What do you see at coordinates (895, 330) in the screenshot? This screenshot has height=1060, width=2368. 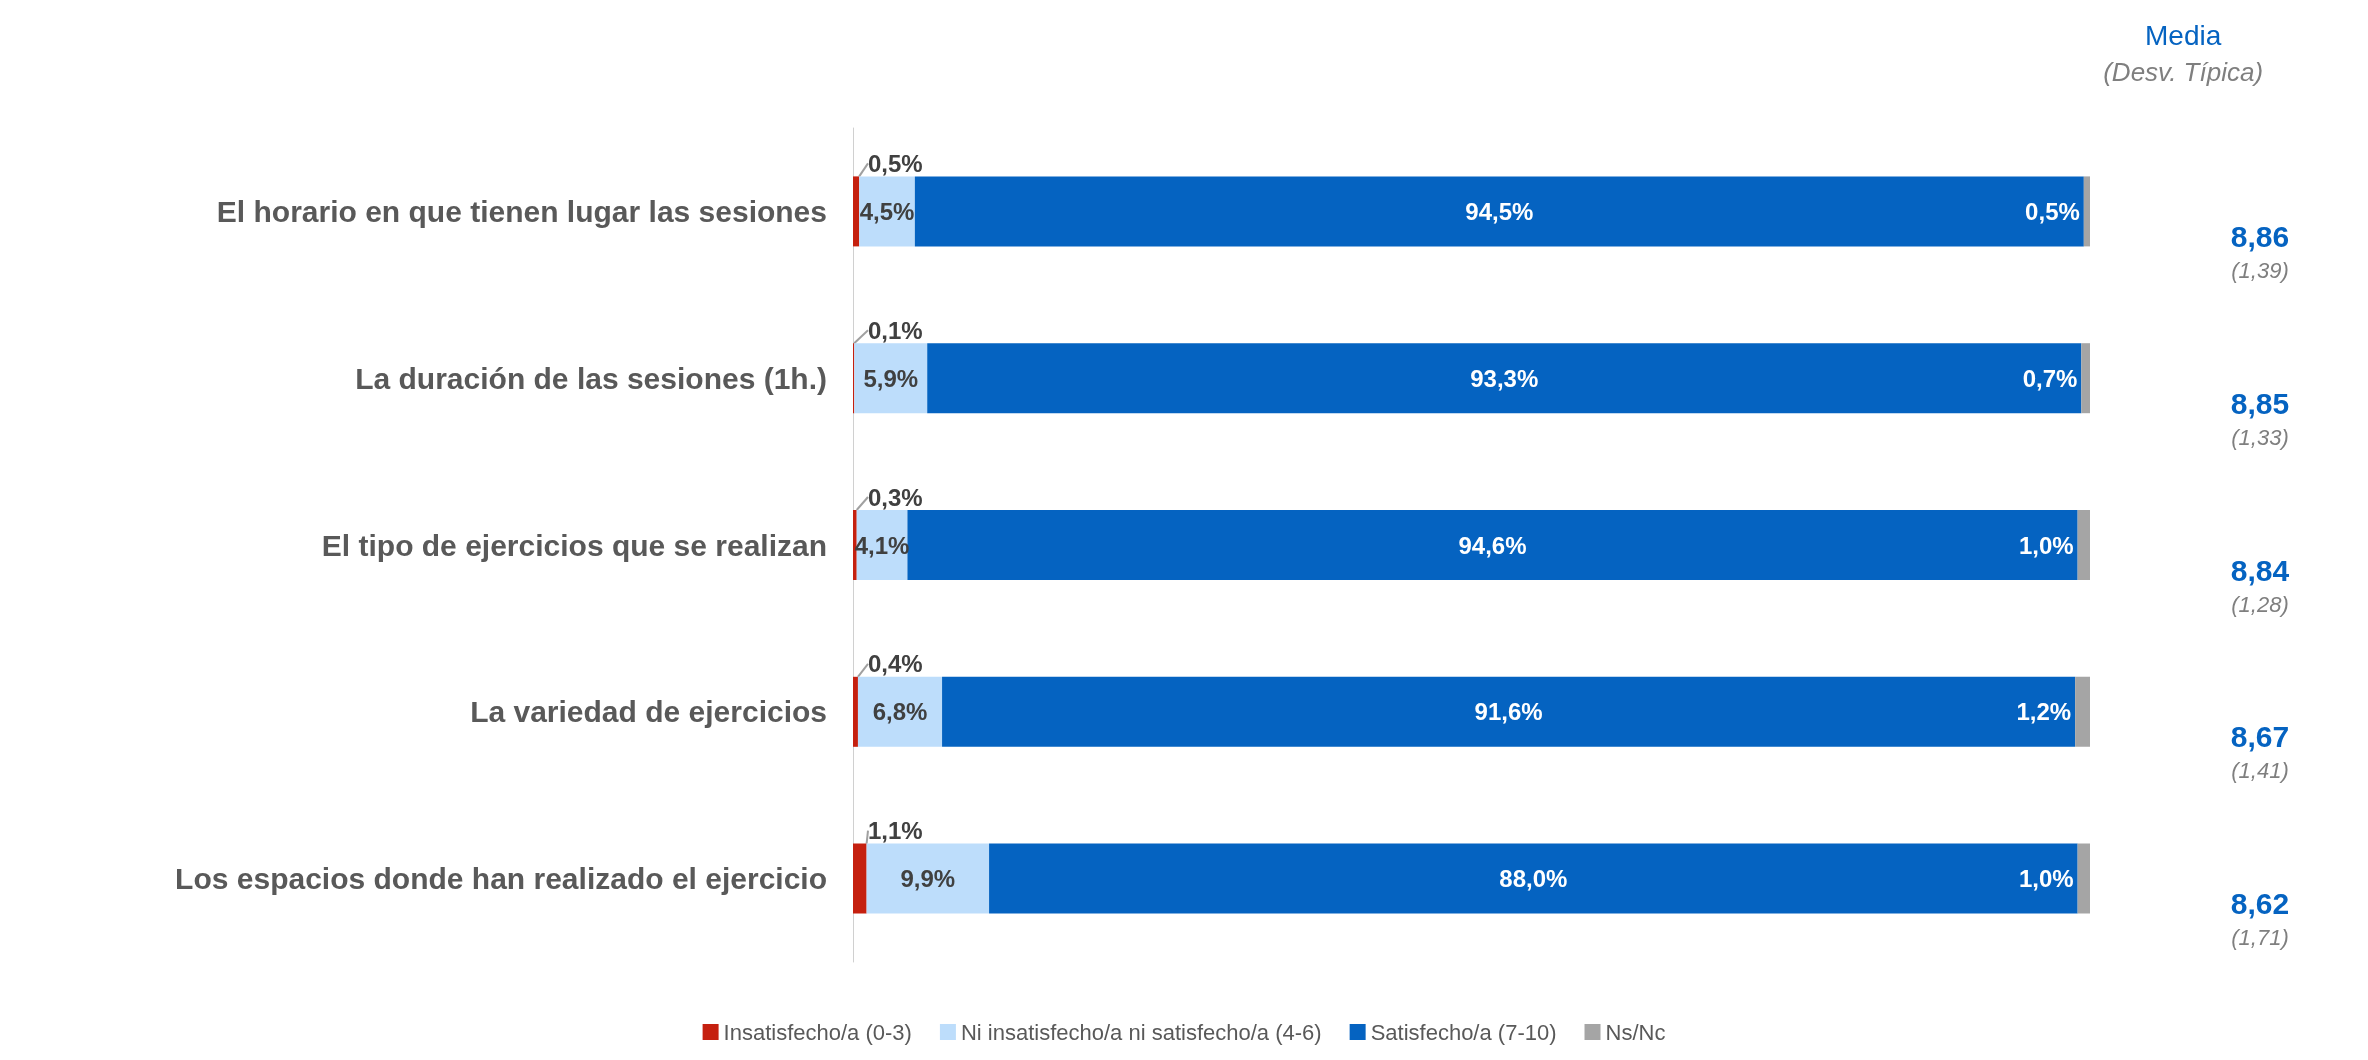 I see `data-label: 0,1%` at bounding box center [895, 330].